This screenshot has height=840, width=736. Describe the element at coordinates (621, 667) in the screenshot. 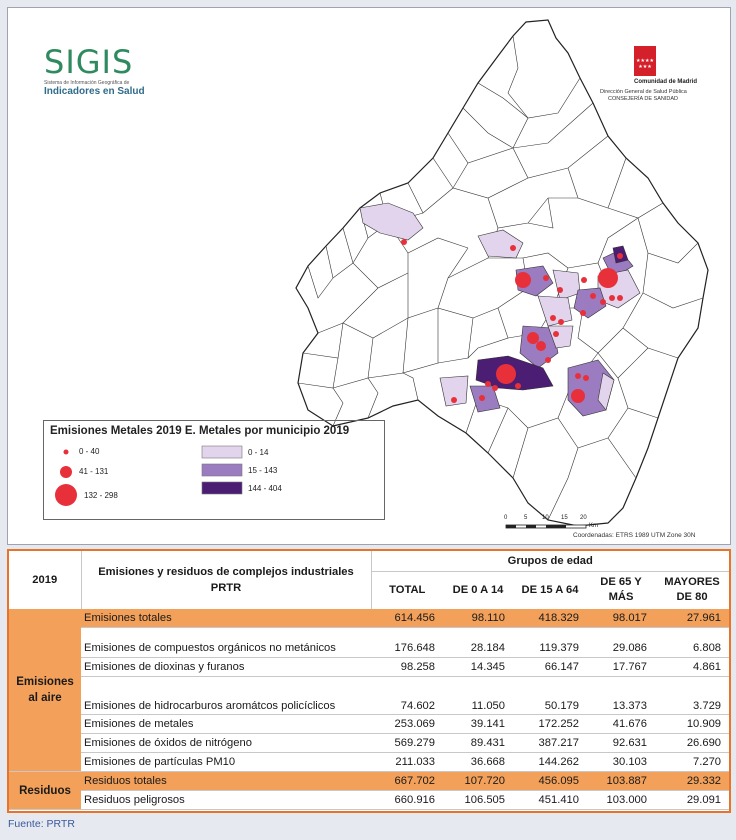

I see `cell-65: 17.767` at that location.